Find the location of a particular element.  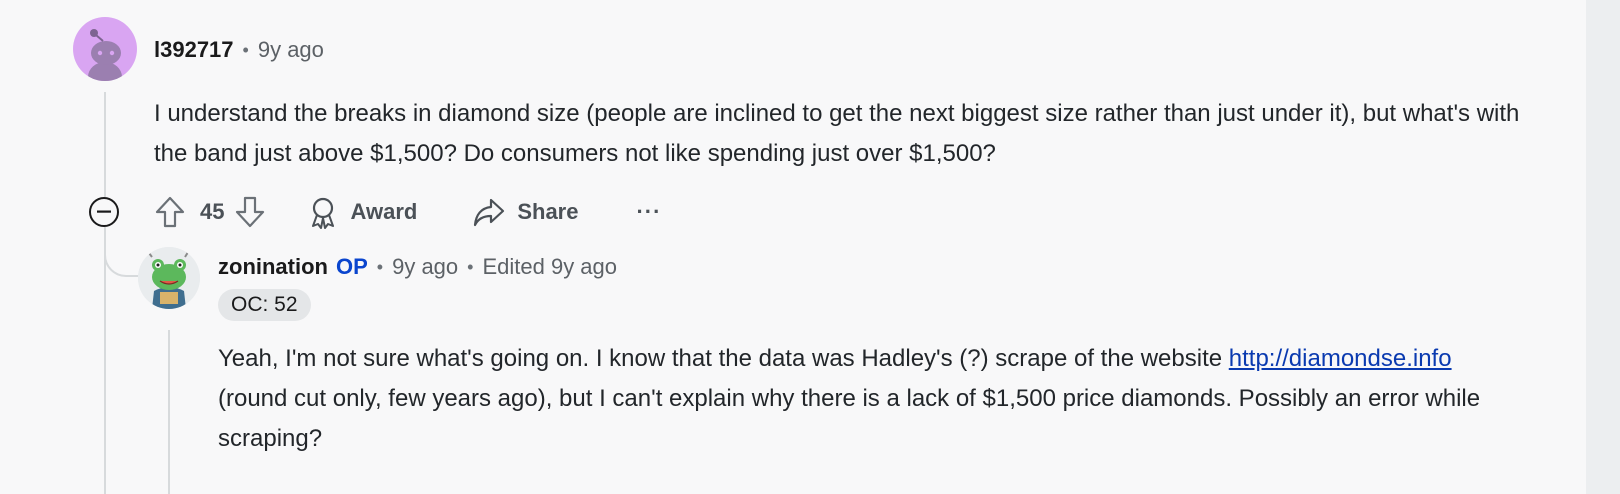

share-icon is located at coordinates (489, 212).